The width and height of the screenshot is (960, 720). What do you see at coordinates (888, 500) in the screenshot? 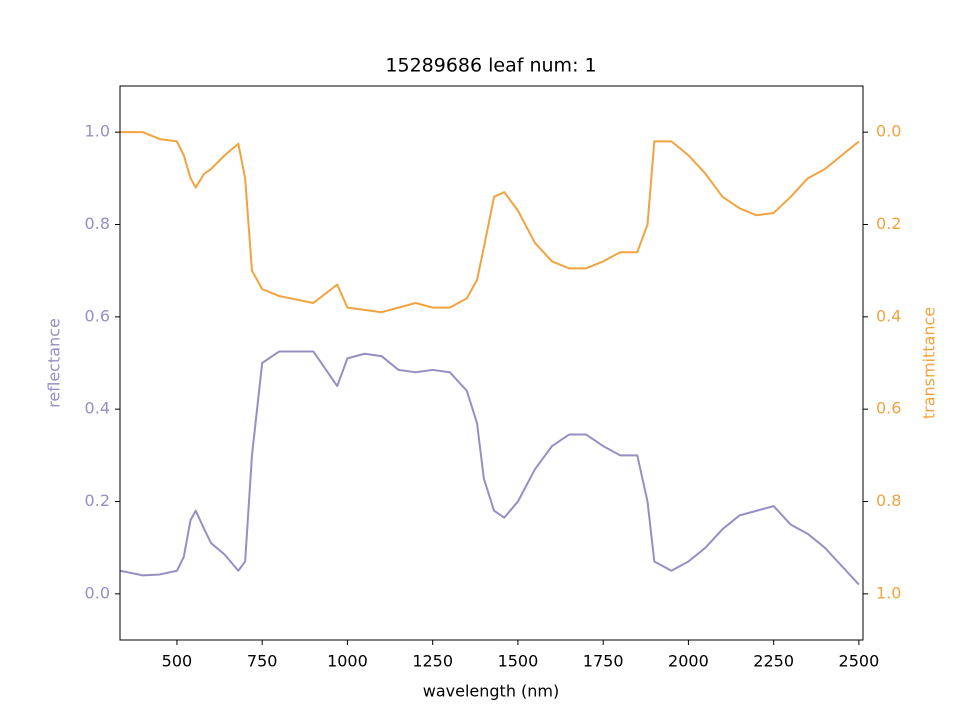
I see `y2-tick-label: 0.8` at bounding box center [888, 500].